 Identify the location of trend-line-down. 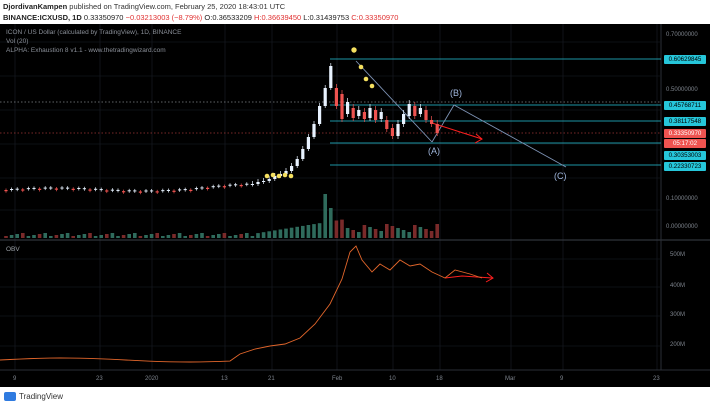
(394, 101).